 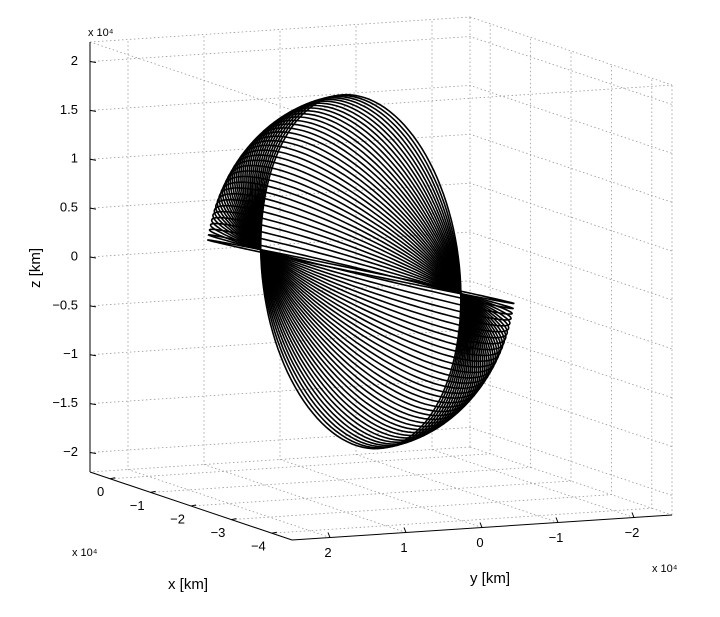 What do you see at coordinates (70, 451) in the screenshot?
I see `z-tick-label: −2` at bounding box center [70, 451].